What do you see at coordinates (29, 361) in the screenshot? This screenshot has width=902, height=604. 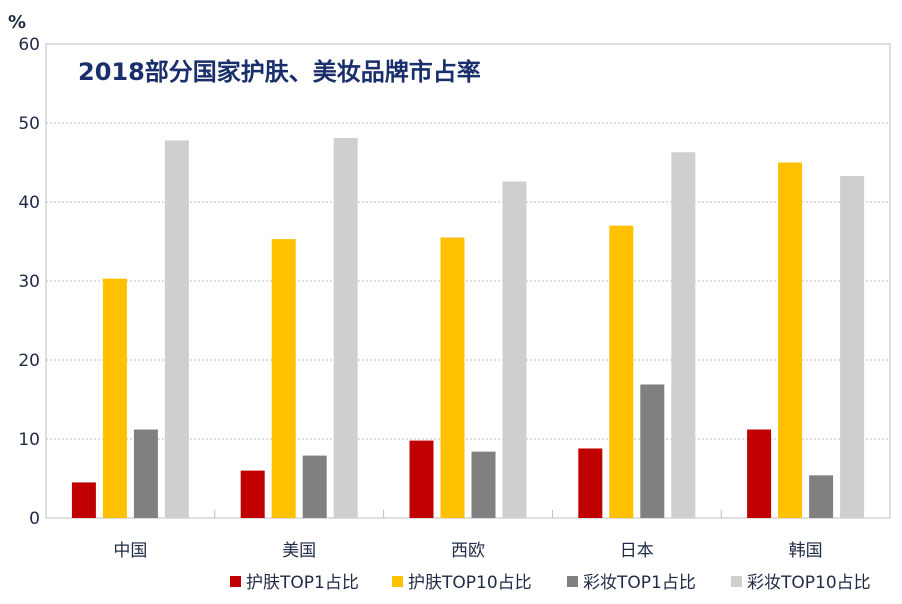 I see `y-tick-label: 20` at bounding box center [29, 361].